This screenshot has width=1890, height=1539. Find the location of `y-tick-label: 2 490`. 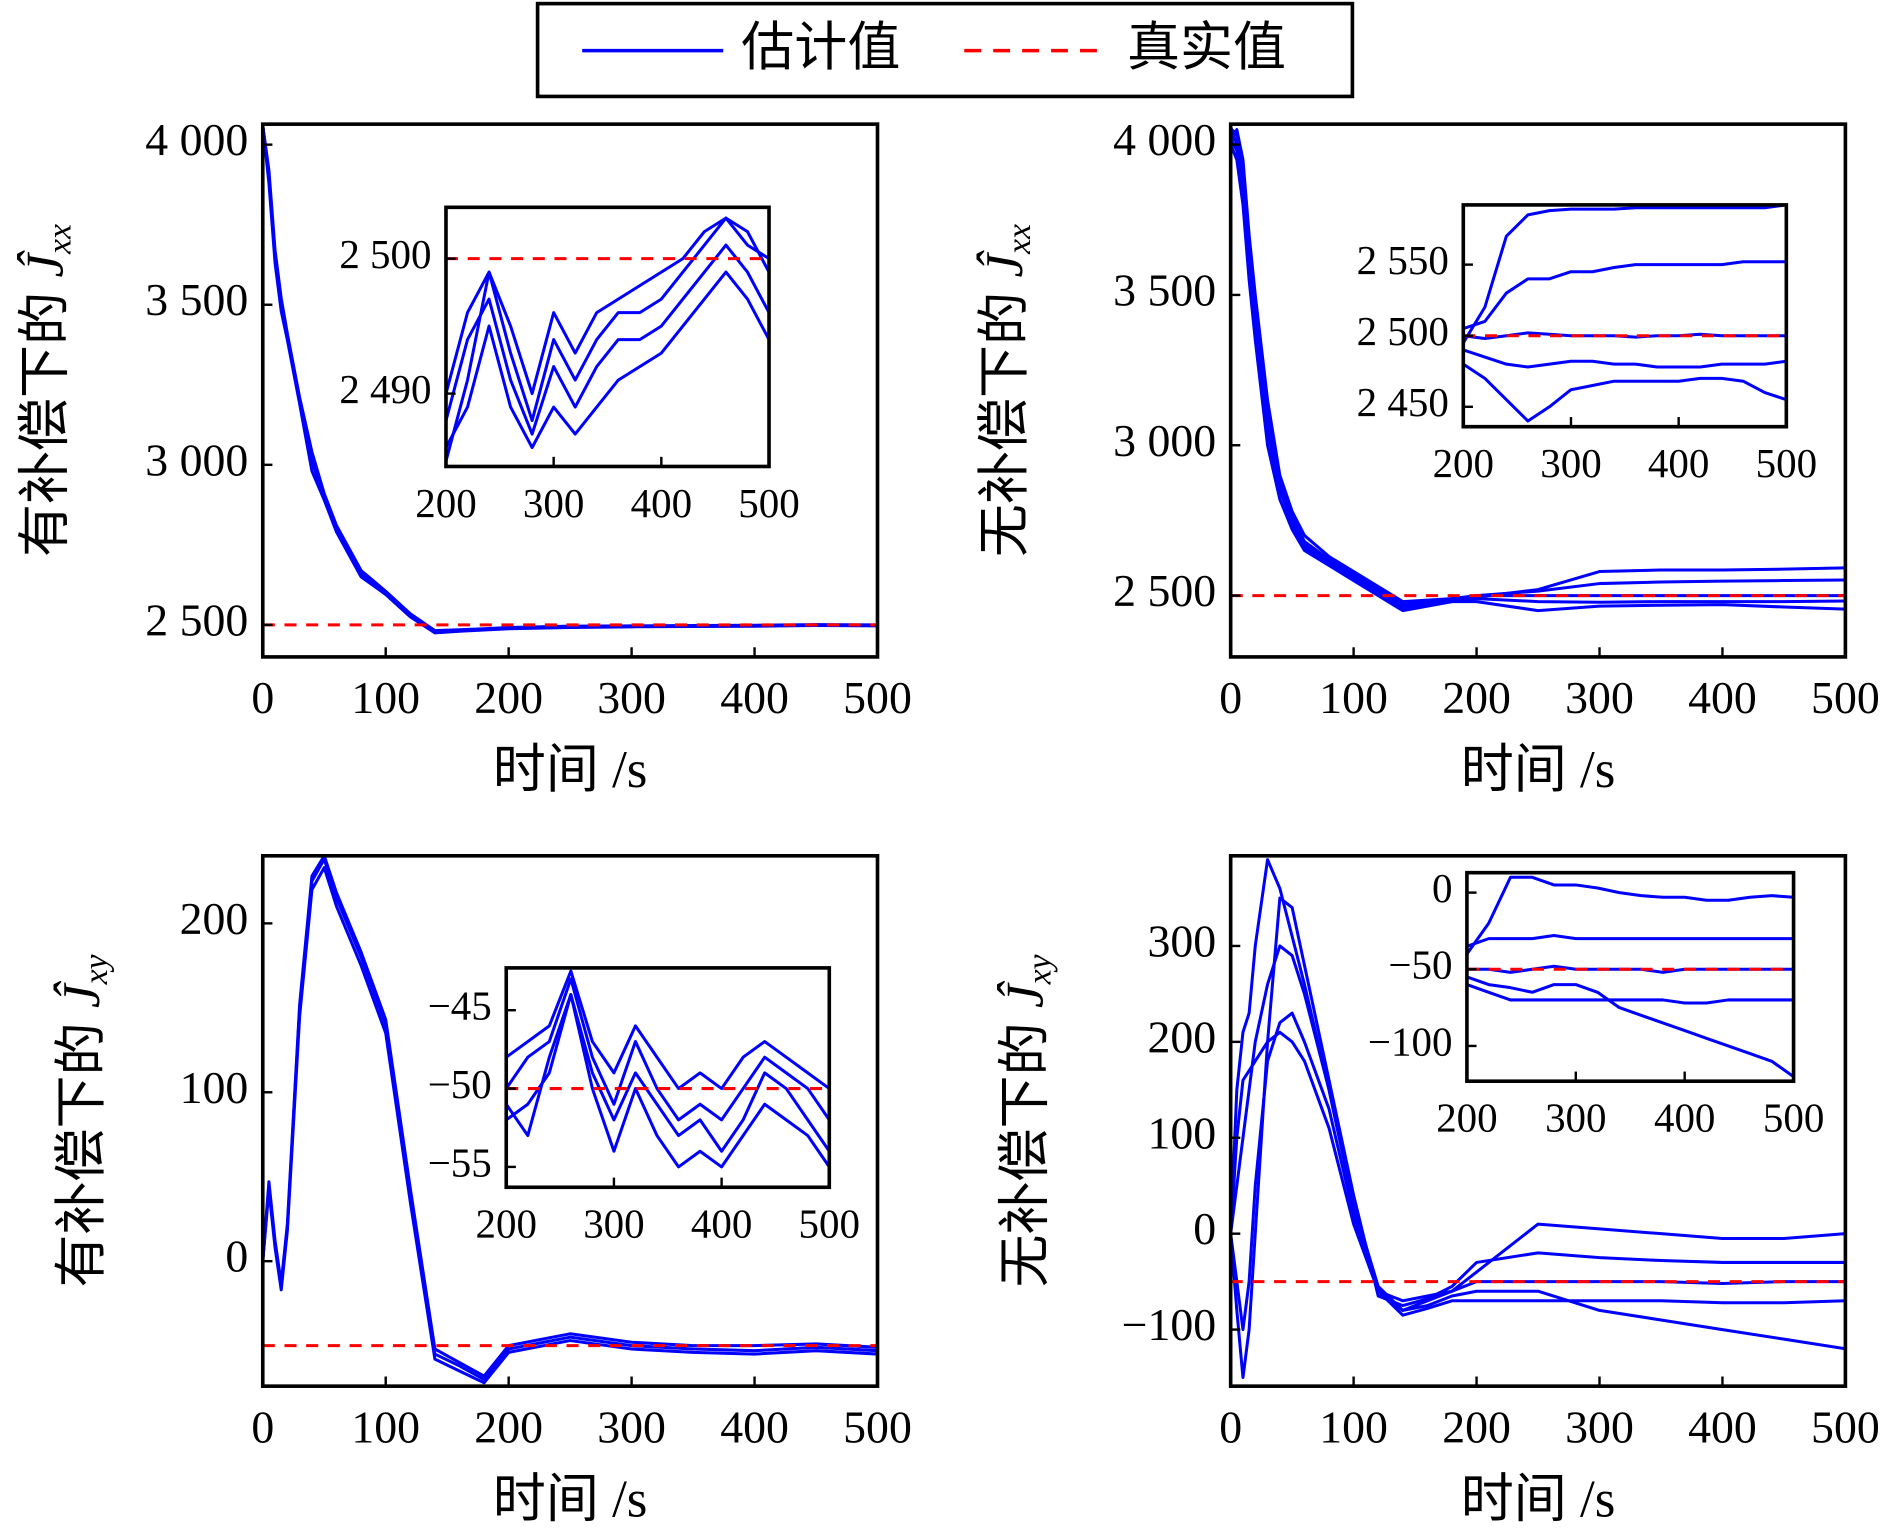

y-tick-label: 2 490 is located at coordinates (385, 389).